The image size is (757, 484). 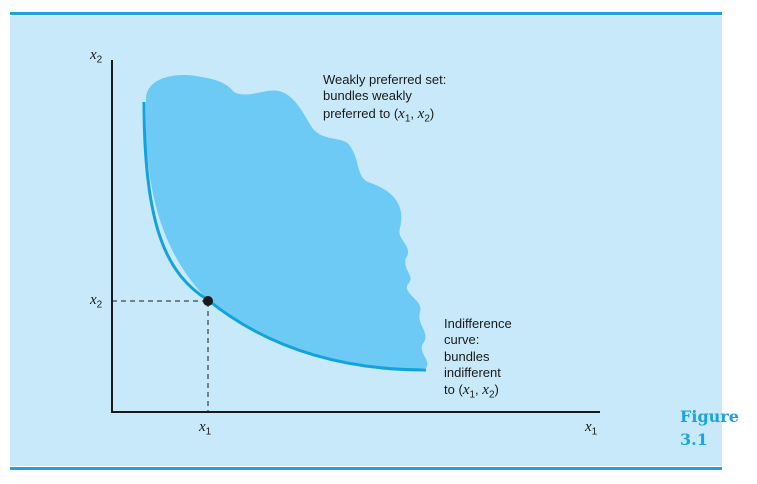 What do you see at coordinates (709, 416) in the screenshot?
I see `figure-word: Figure` at bounding box center [709, 416].